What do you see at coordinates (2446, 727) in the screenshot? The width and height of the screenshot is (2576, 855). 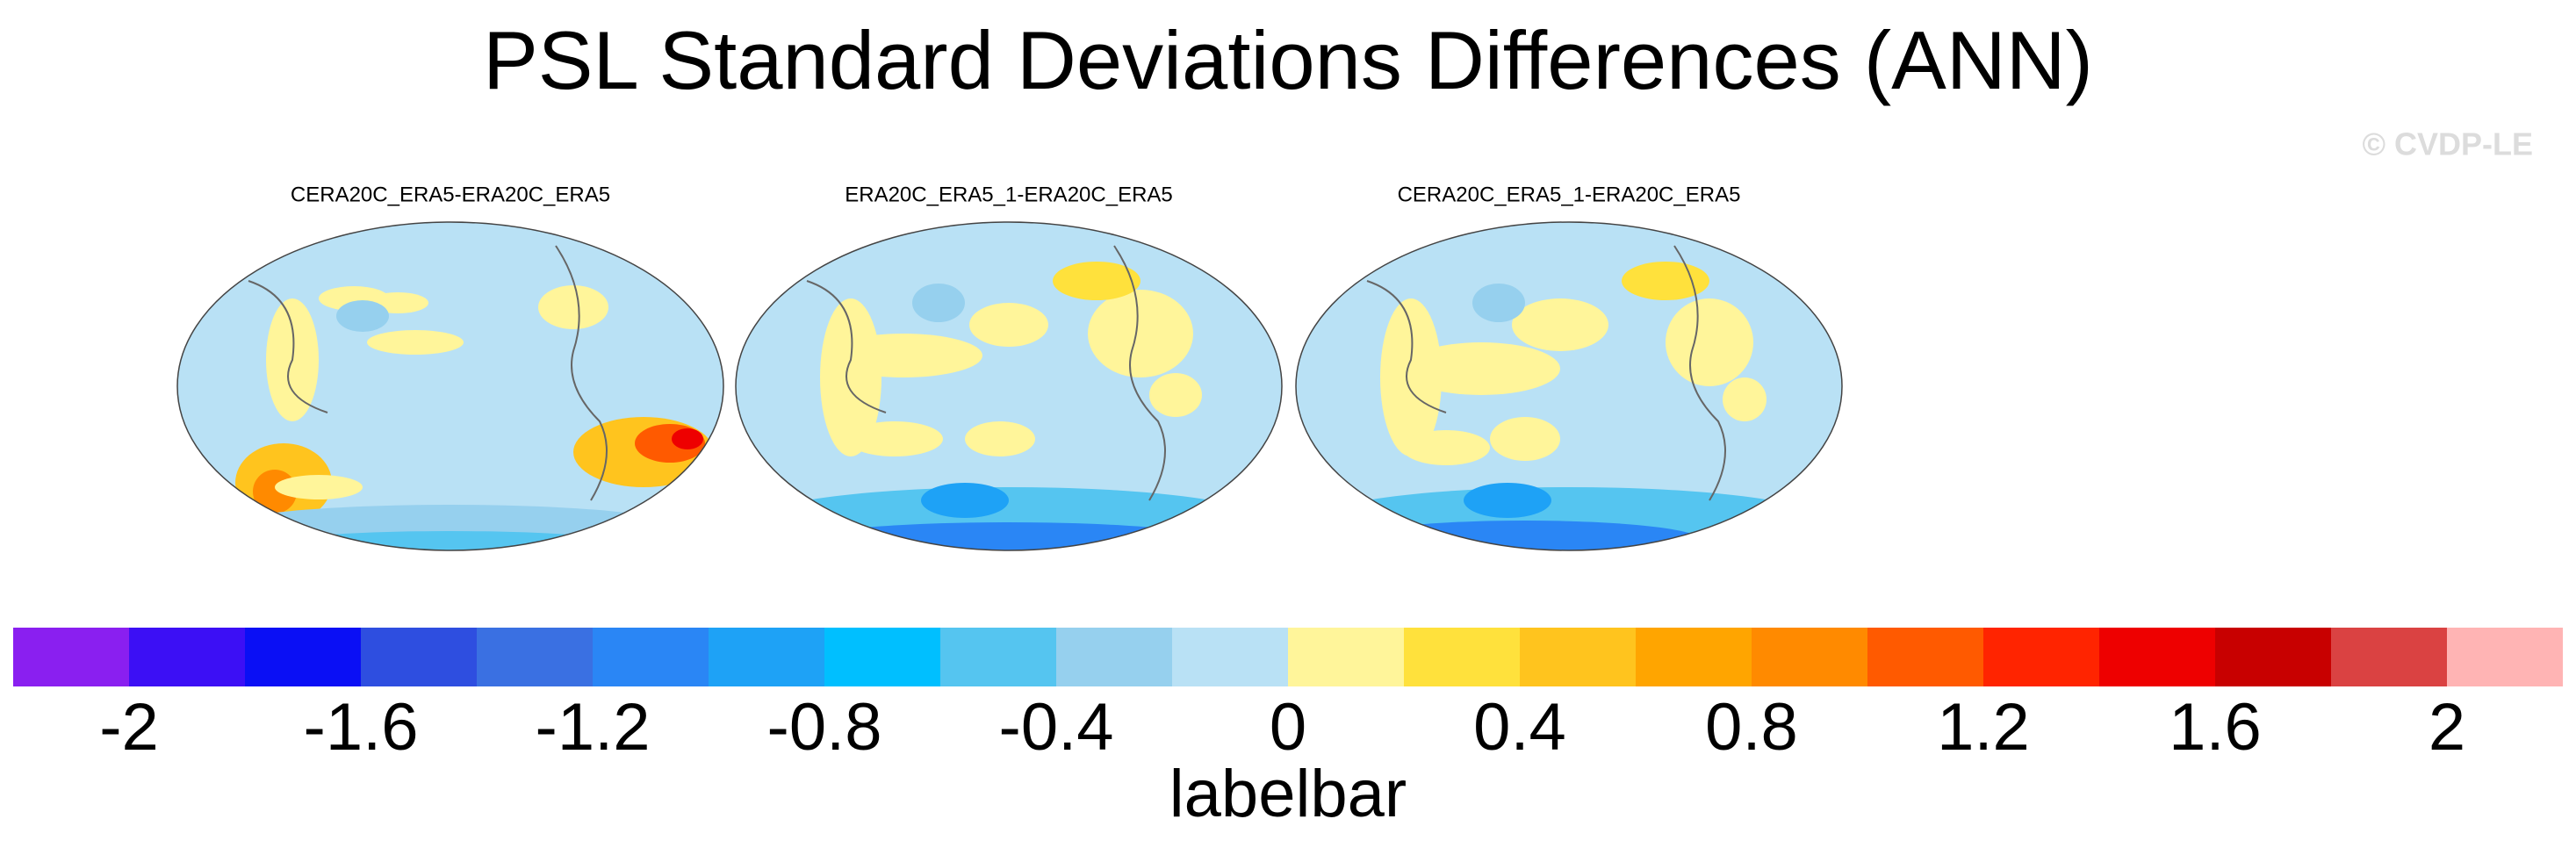 I see `colorbar-tick-label: 2` at bounding box center [2446, 727].